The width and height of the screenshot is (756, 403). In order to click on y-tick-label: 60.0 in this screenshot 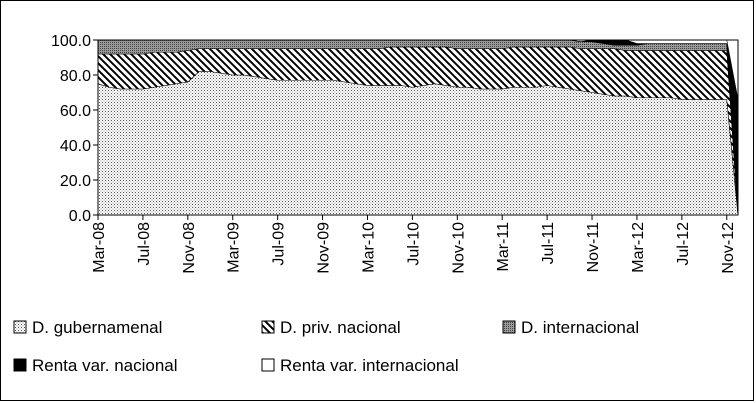, I will do `click(75, 111)`.